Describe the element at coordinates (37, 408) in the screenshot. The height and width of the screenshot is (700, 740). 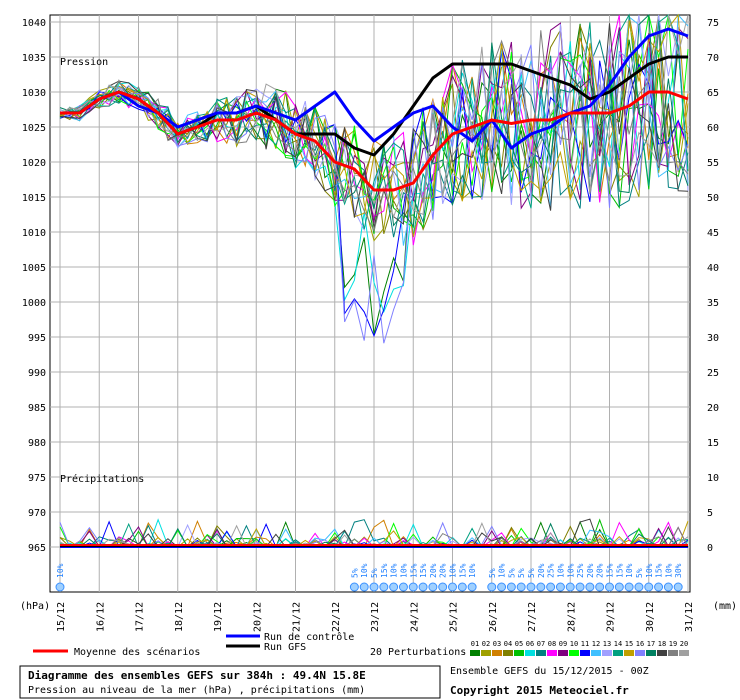
I see `y-left-tick-label: 985` at that location.